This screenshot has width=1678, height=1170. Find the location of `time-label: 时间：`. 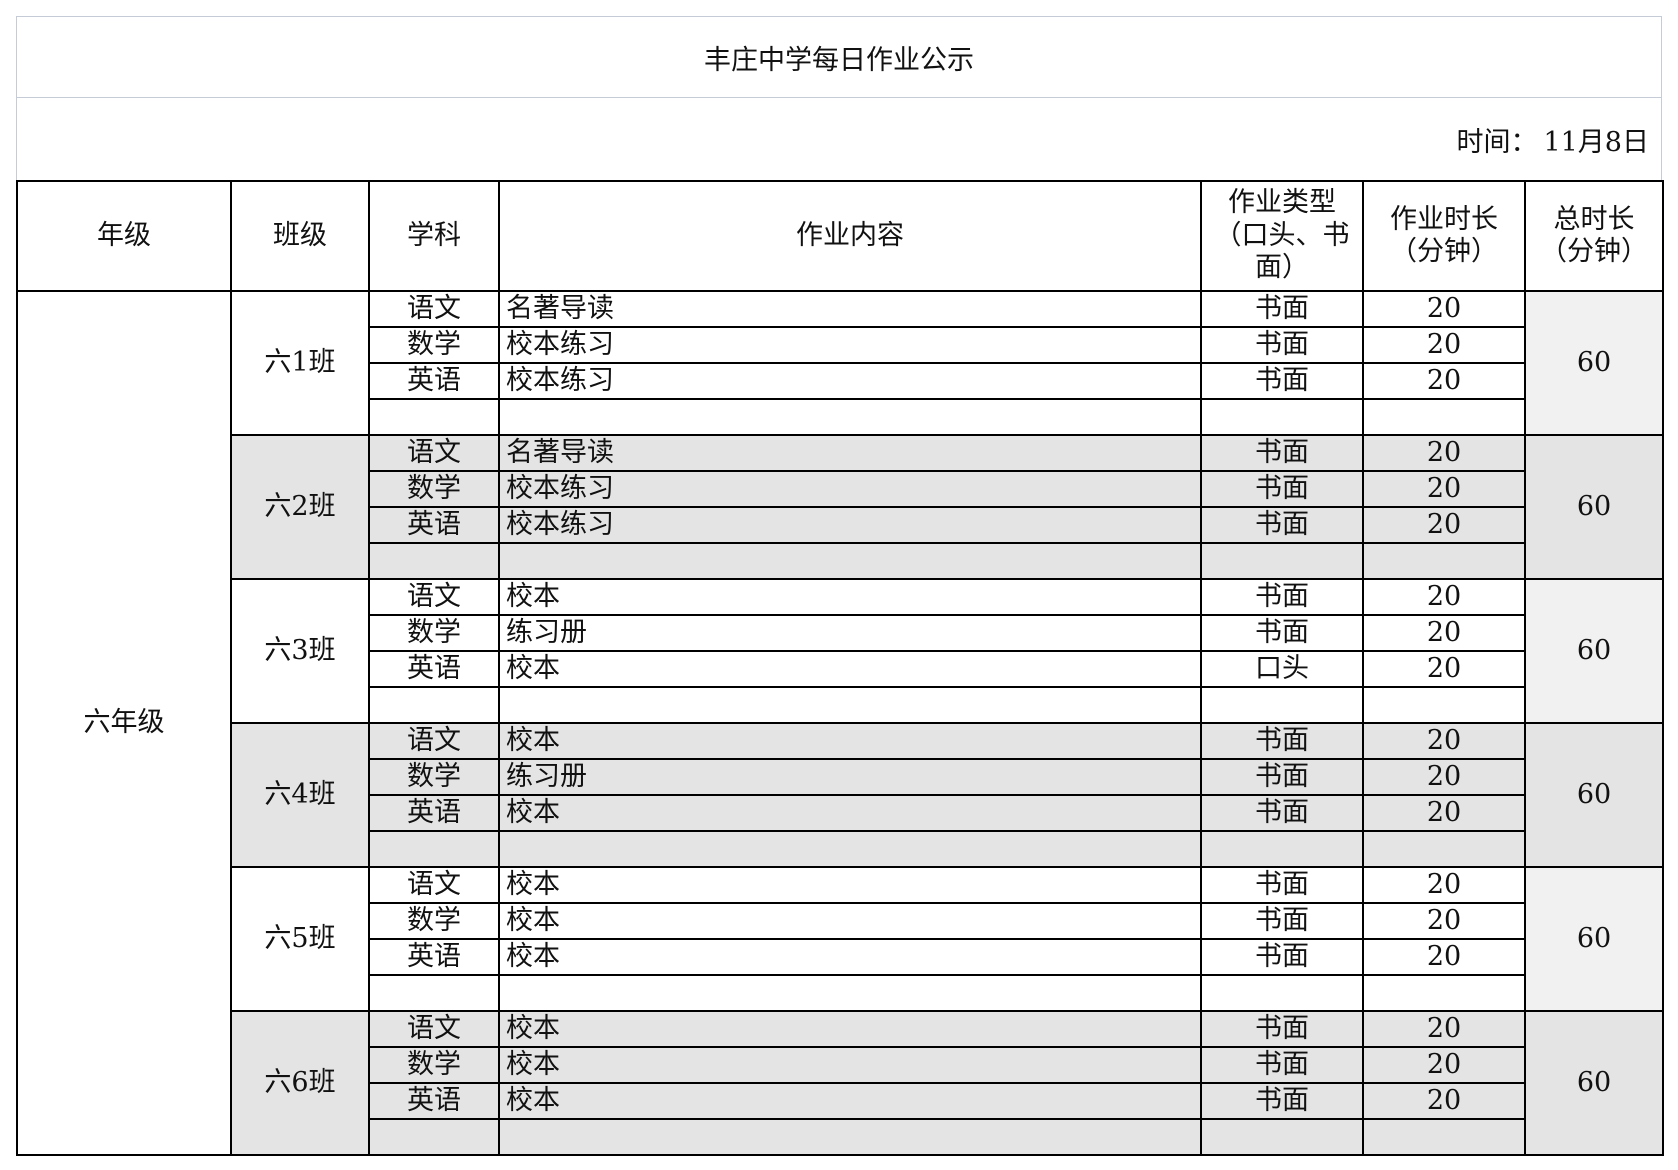

time-label: 时间： is located at coordinates (1497, 142).